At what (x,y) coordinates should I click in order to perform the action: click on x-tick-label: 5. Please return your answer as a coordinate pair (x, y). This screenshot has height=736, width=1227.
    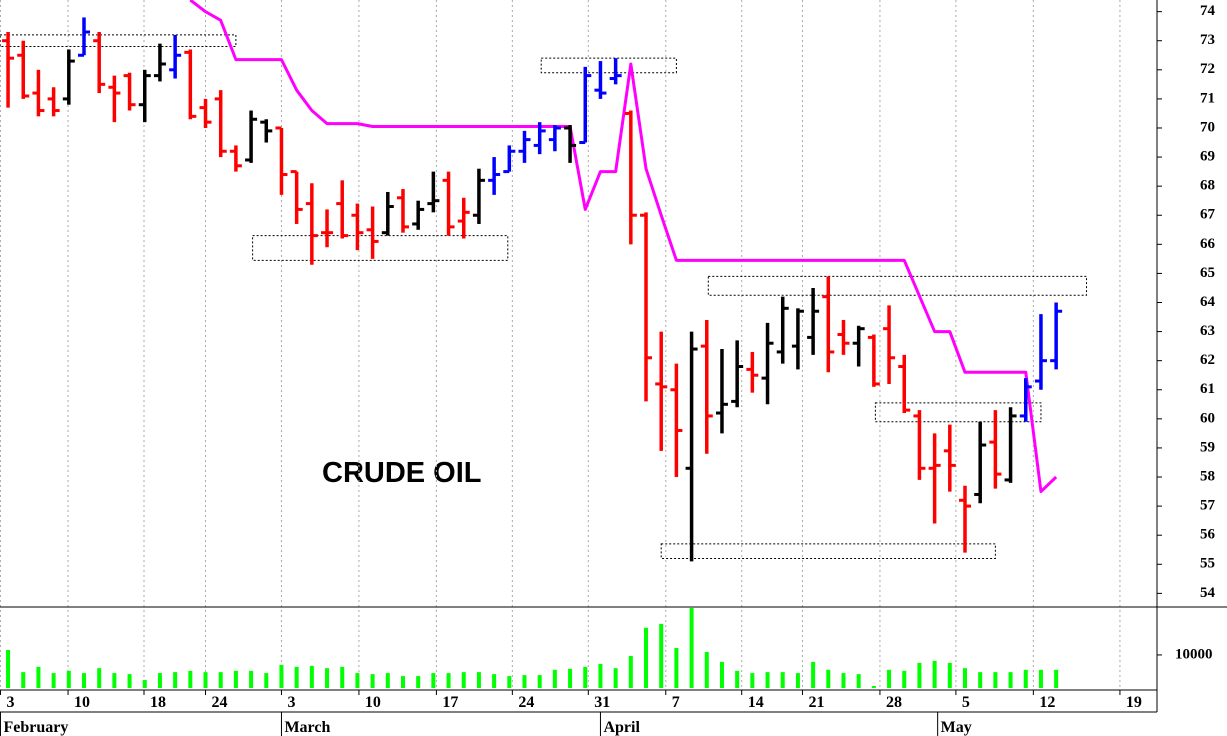
    Looking at the image, I should click on (966, 702).